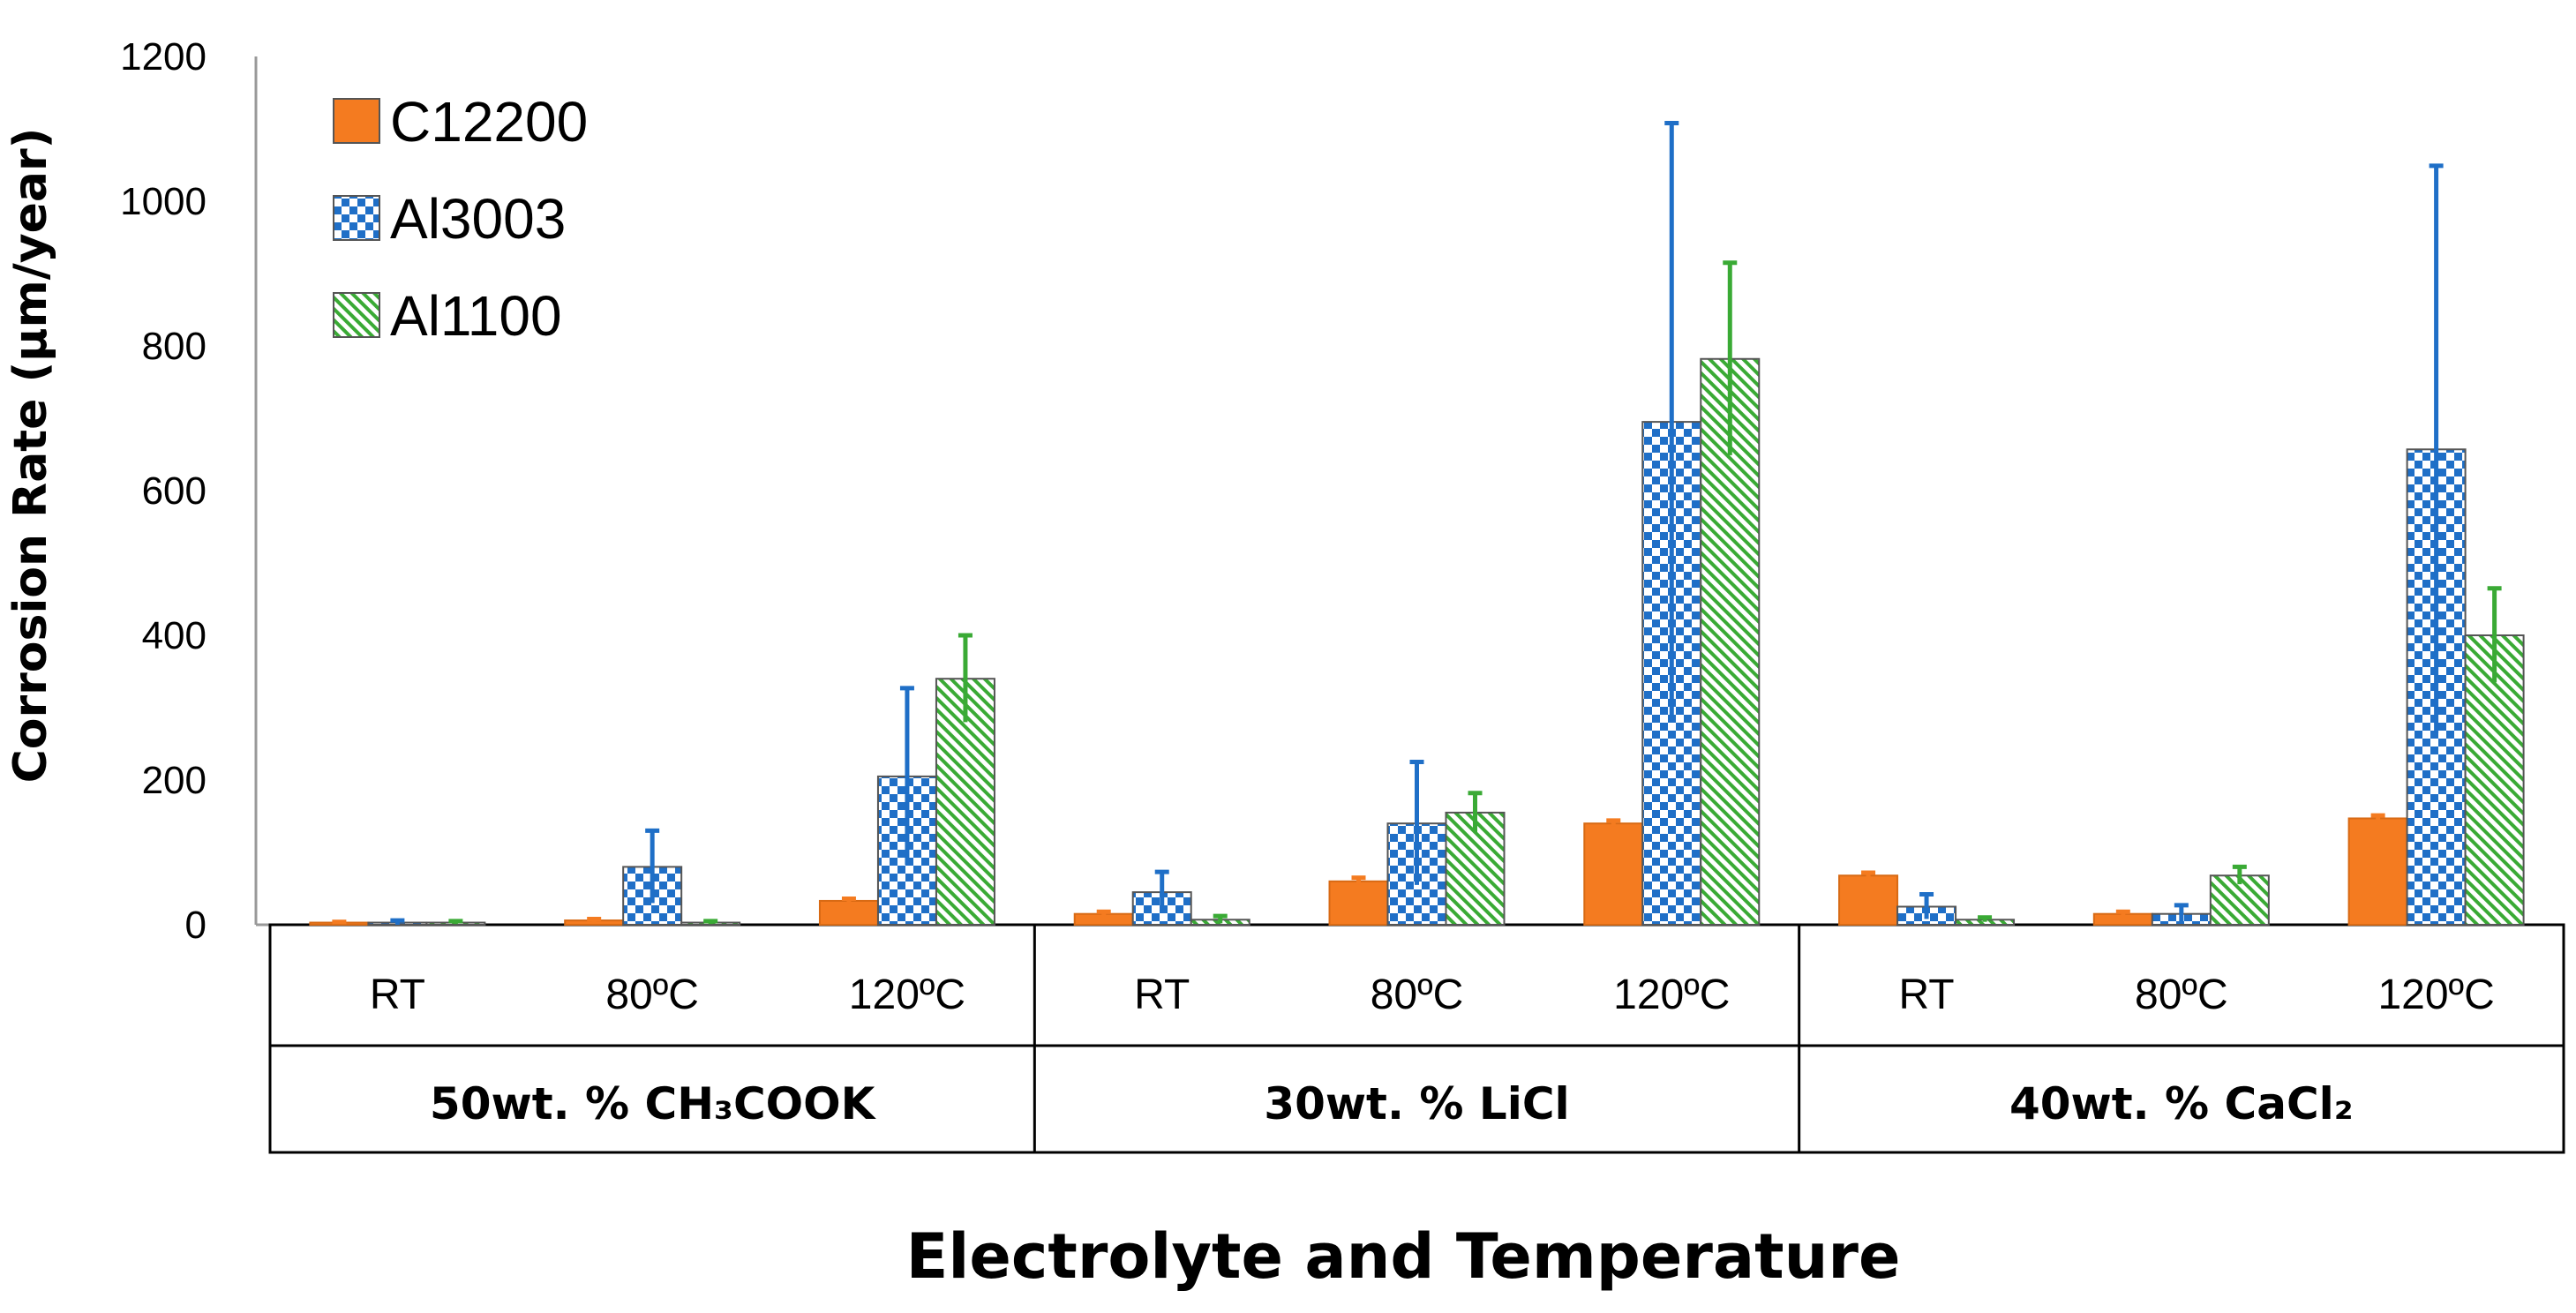 The image size is (2576, 1313). What do you see at coordinates (1416, 1103) in the screenshot?
I see `group-label: 30wt. % LiCl` at bounding box center [1416, 1103].